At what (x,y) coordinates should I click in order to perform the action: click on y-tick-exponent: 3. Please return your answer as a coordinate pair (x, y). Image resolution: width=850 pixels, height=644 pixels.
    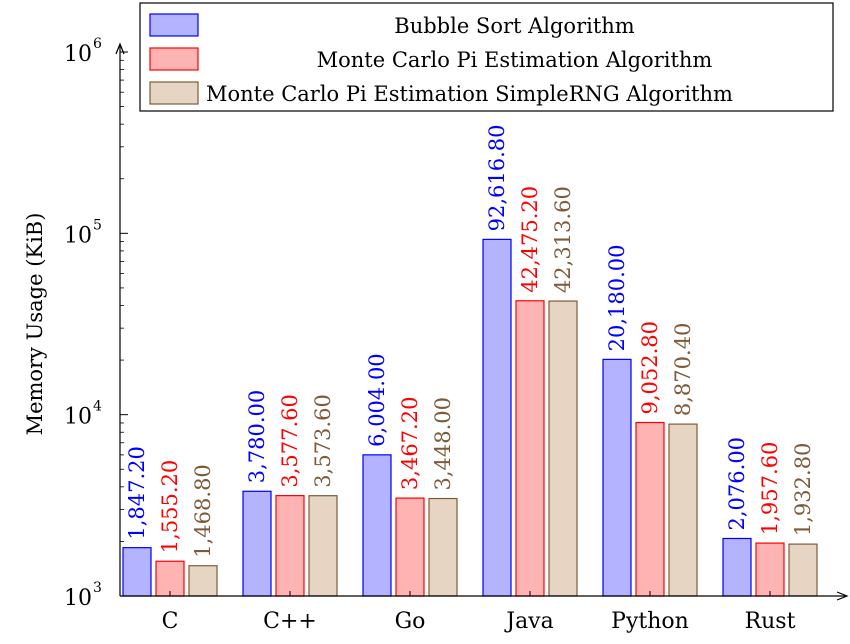
    Looking at the image, I should click on (97, 588).